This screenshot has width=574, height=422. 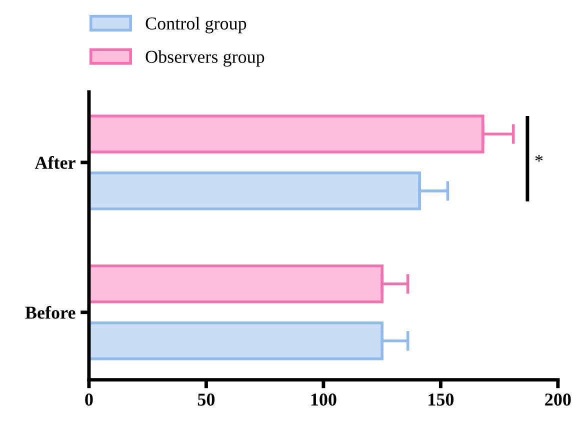 What do you see at coordinates (89, 400) in the screenshot?
I see `x-tick-label: 0` at bounding box center [89, 400].